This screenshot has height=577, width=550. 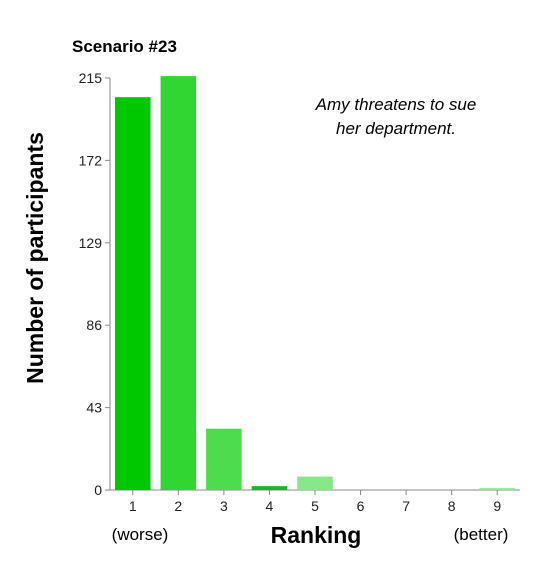 What do you see at coordinates (481, 534) in the screenshot?
I see `x-right-end-label: (better)` at bounding box center [481, 534].